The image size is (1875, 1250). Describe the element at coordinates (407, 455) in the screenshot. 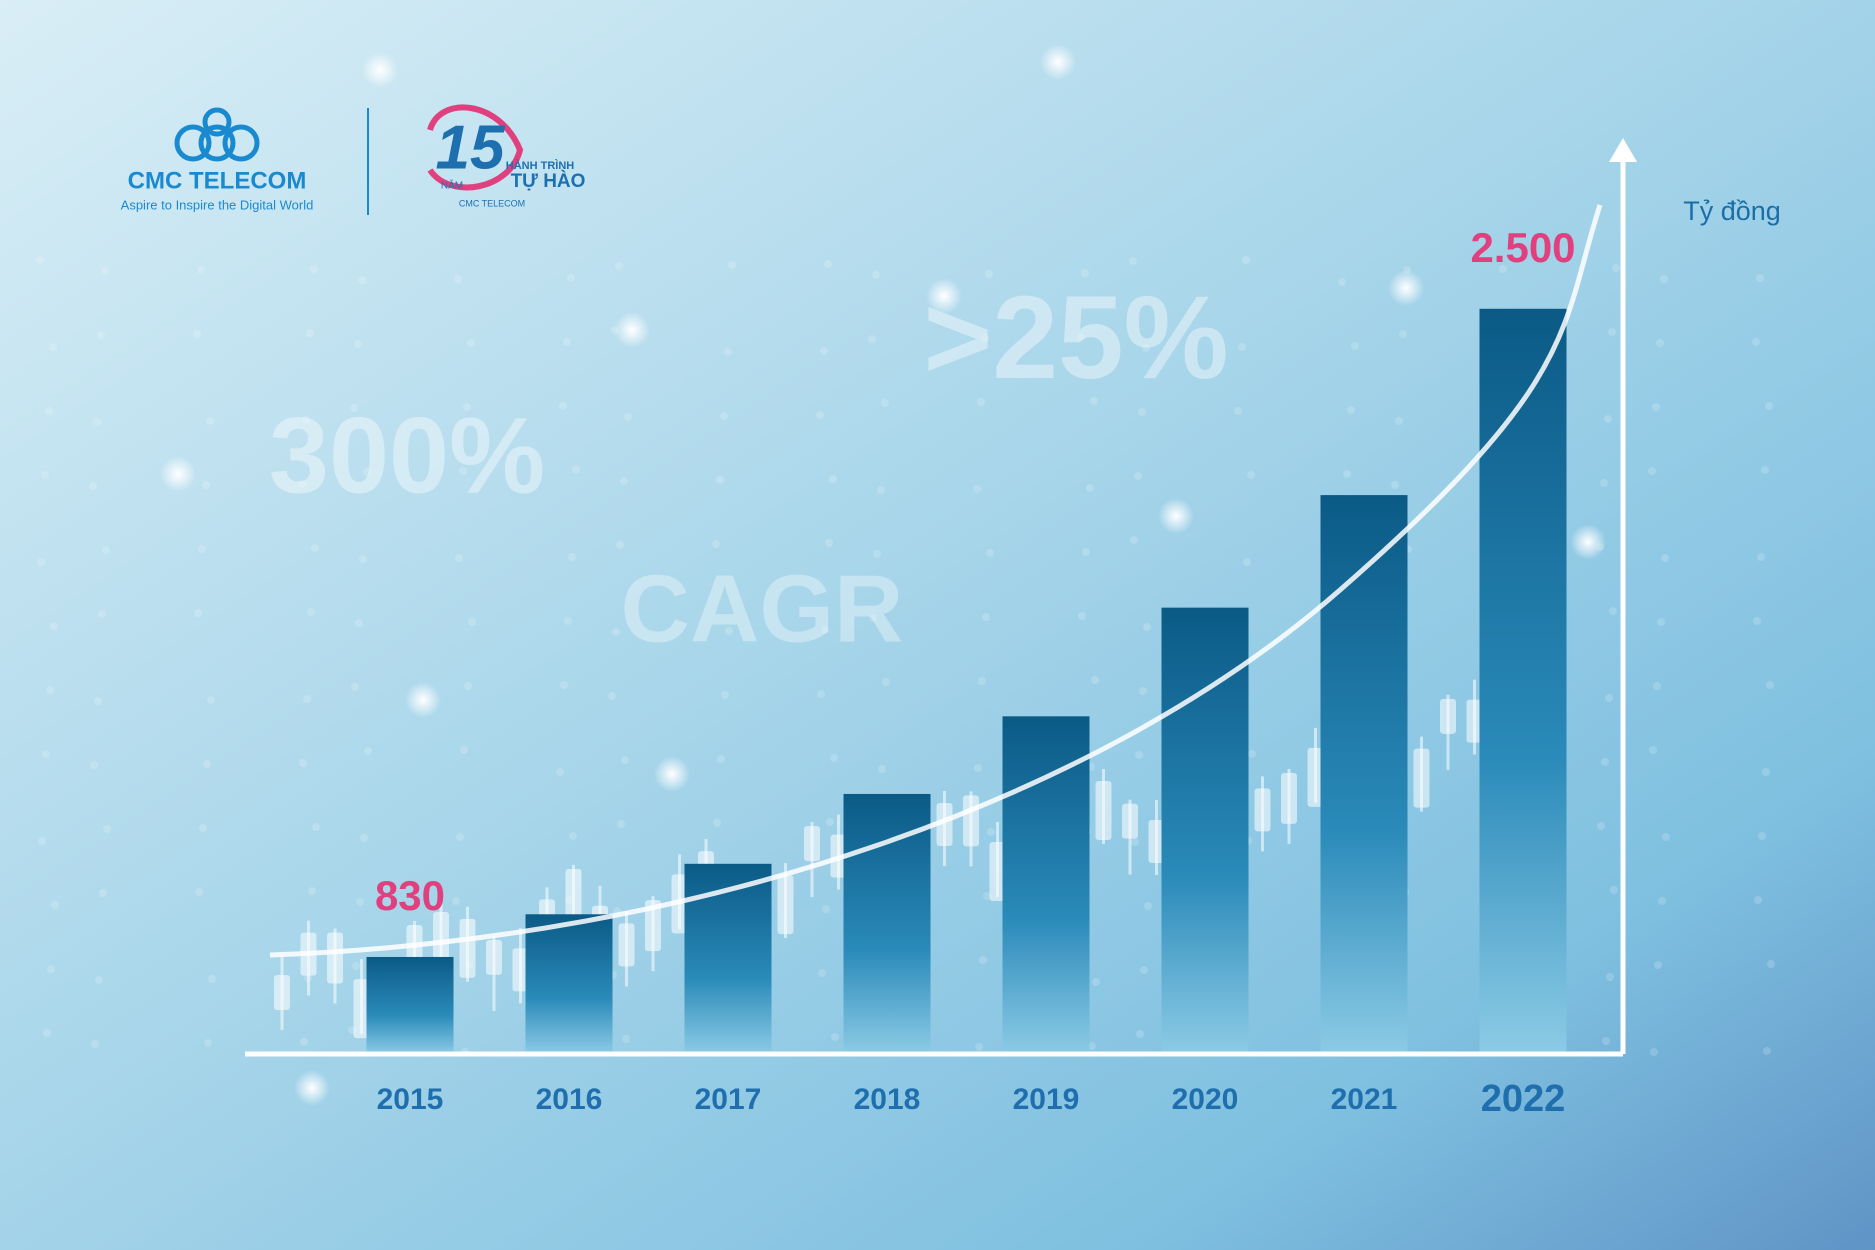

I see `annotation: 300%` at that location.